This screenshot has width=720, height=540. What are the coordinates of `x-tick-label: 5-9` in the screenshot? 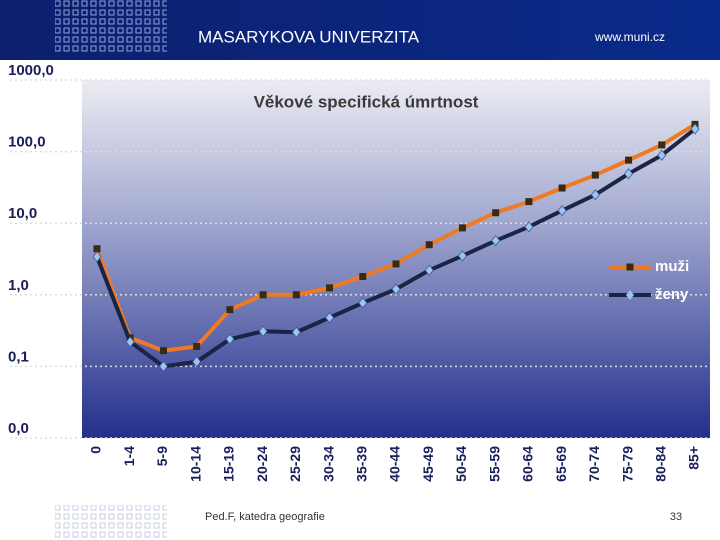 It's located at (162, 456).